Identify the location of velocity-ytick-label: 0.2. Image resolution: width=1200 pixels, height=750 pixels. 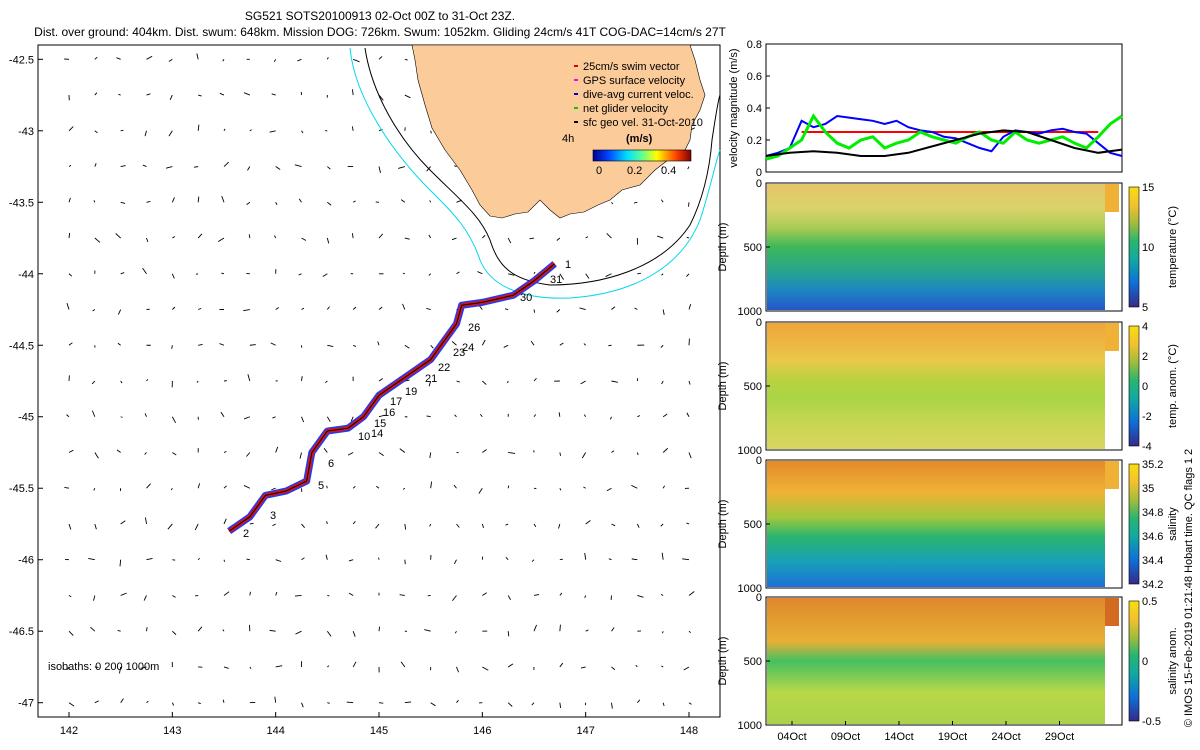
(754, 141).